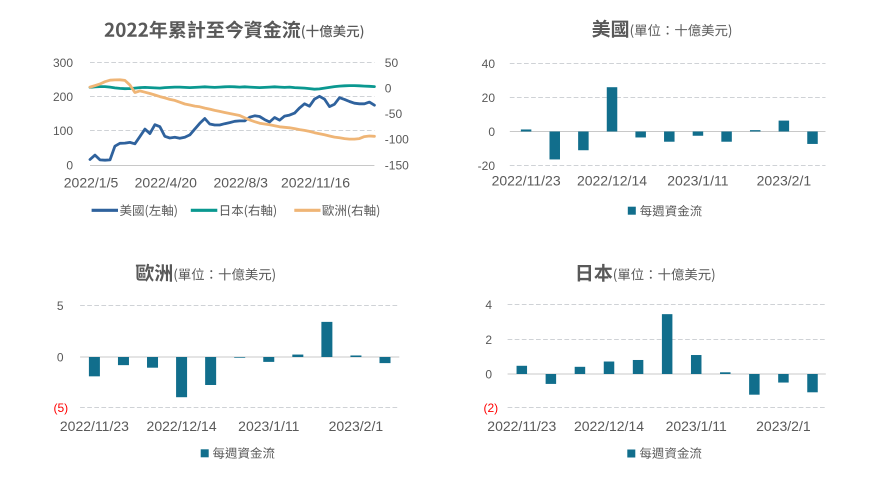 The image size is (881, 478). Describe the element at coordinates (63, 63) in the screenshot. I see `svg-text: 300` at that location.